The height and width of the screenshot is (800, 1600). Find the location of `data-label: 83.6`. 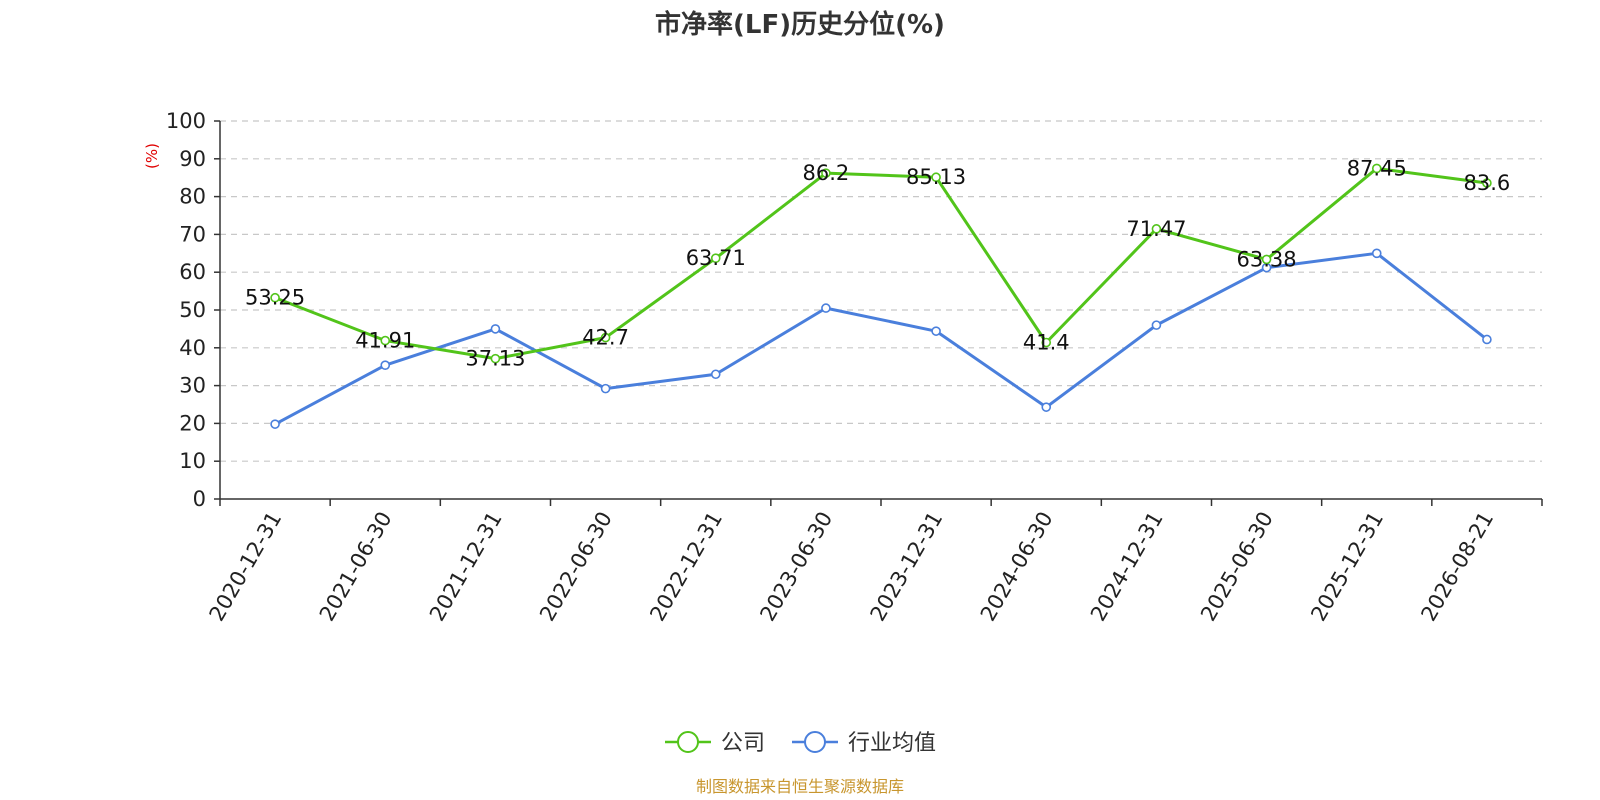

data-label: 83.6 is located at coordinates (1487, 183).